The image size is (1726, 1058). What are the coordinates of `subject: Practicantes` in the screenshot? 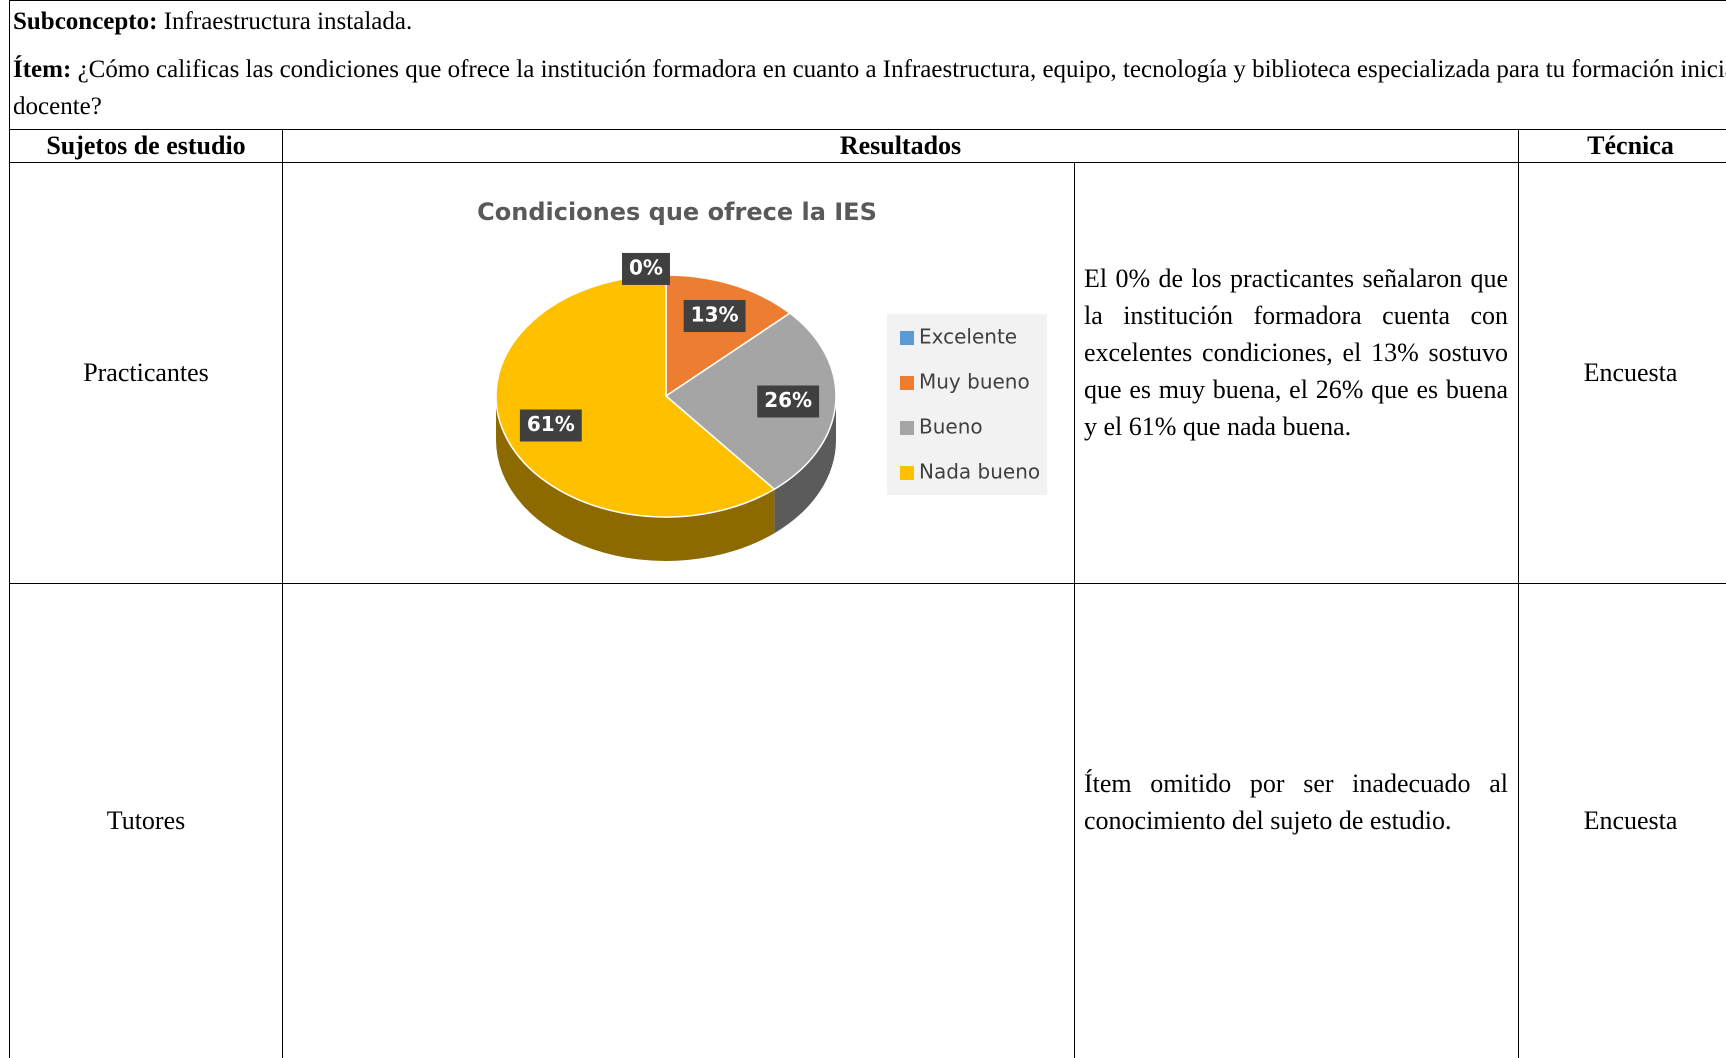 It's located at (146, 372).